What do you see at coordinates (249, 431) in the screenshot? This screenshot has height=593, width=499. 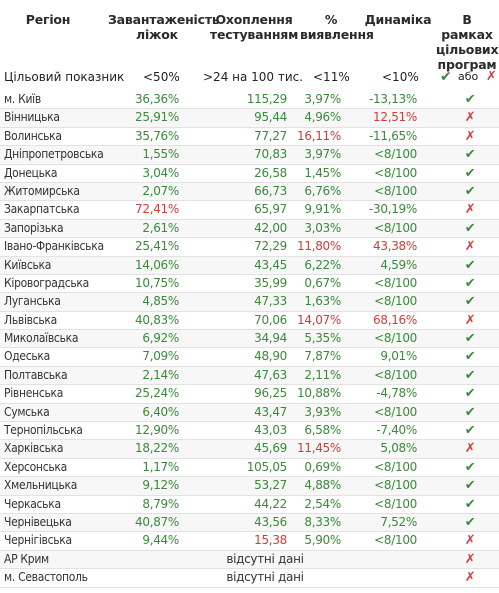 I see `table-row: Тернопільська 12,90% 43,03 6,58% -7,40% ✔` at bounding box center [249, 431].